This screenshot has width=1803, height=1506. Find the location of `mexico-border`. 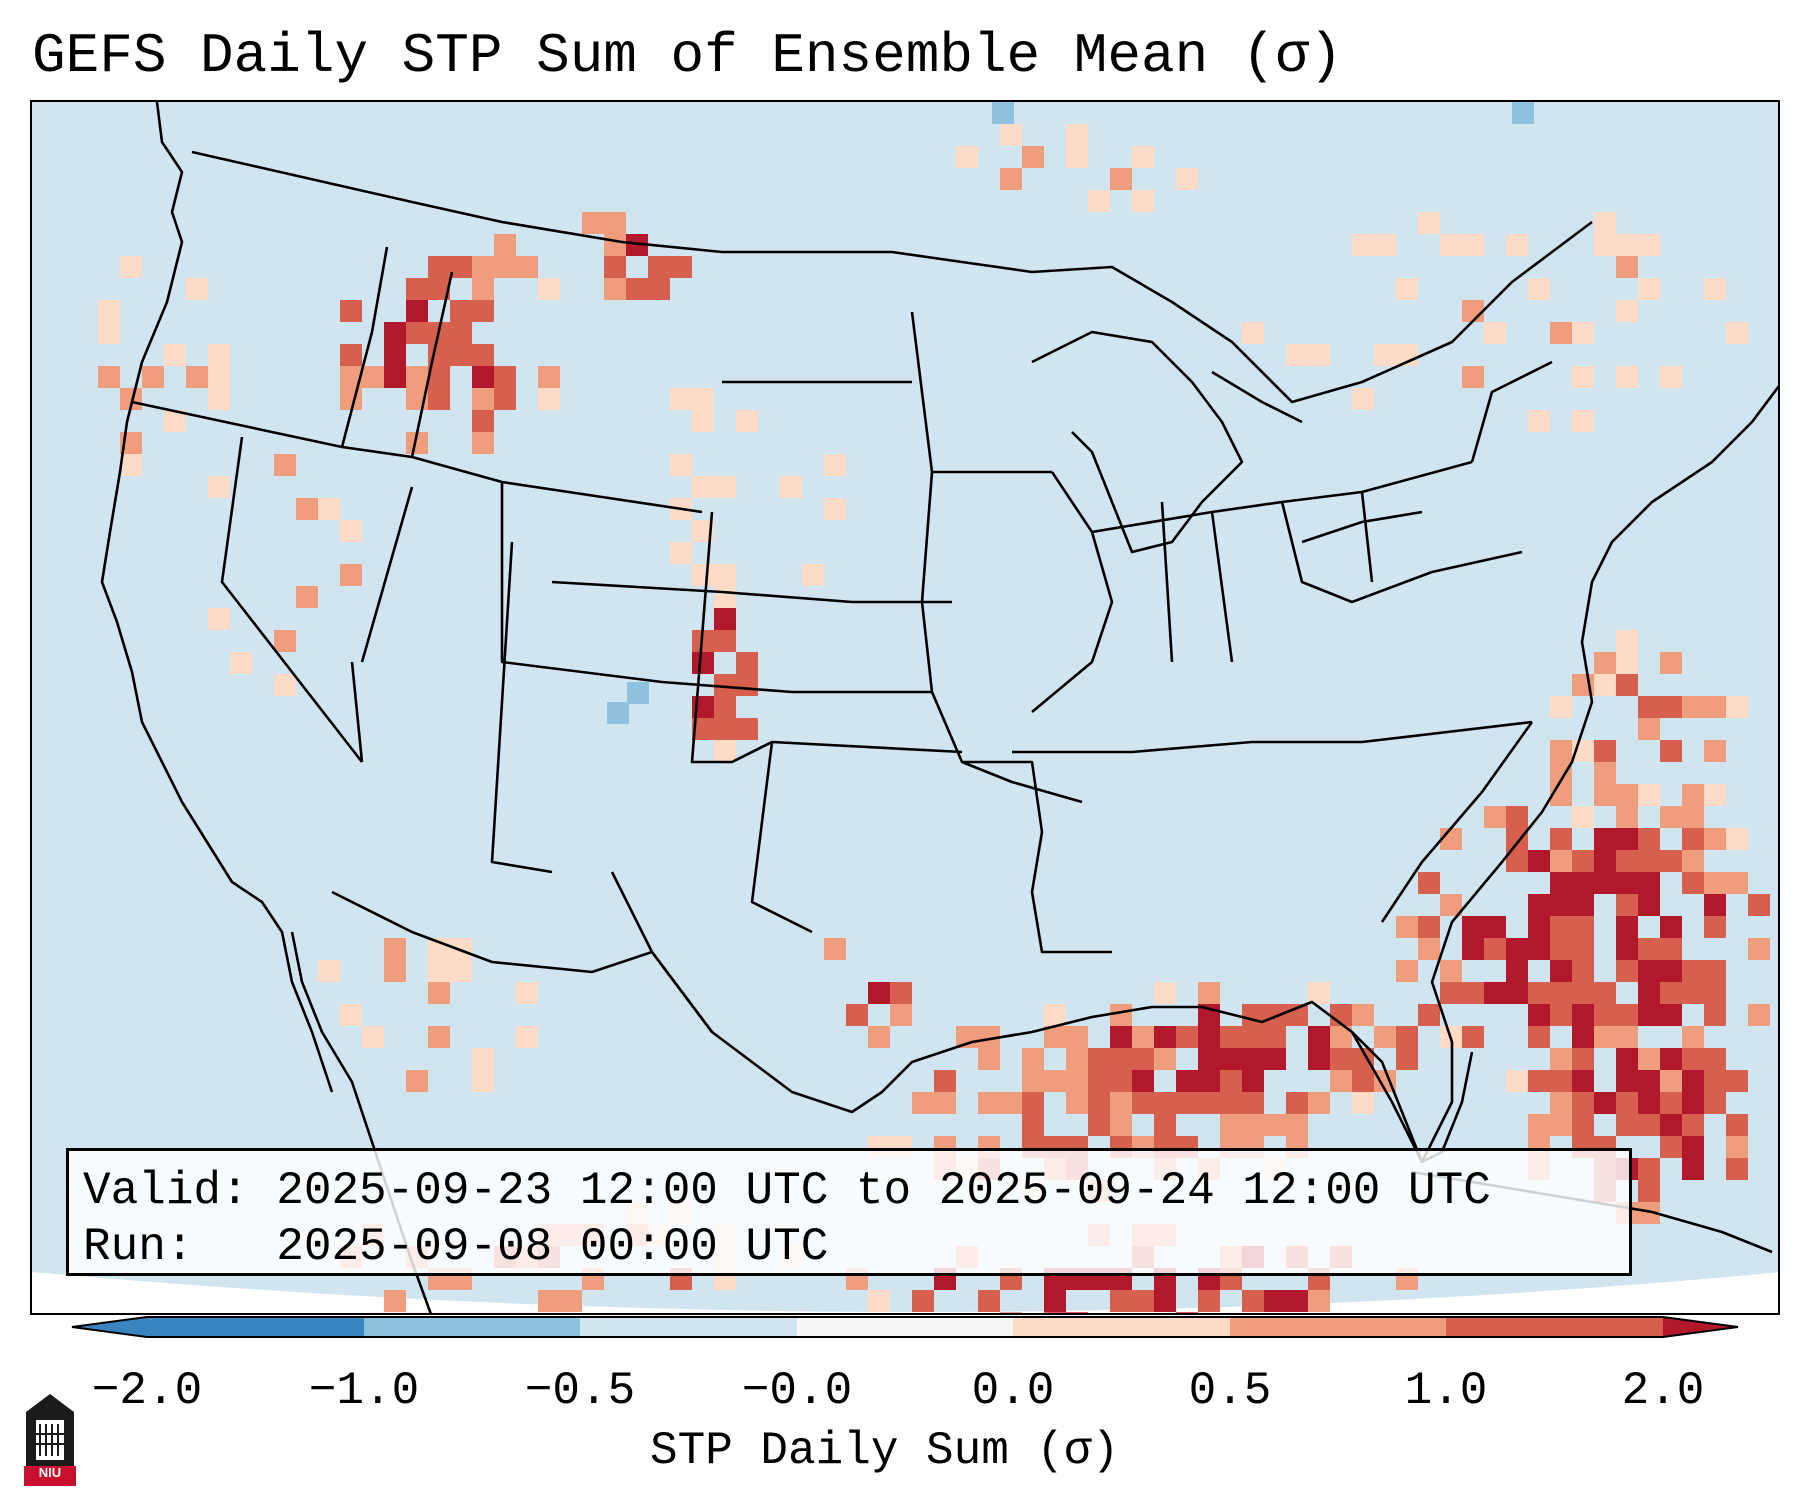

mexico-border is located at coordinates (522, 961).